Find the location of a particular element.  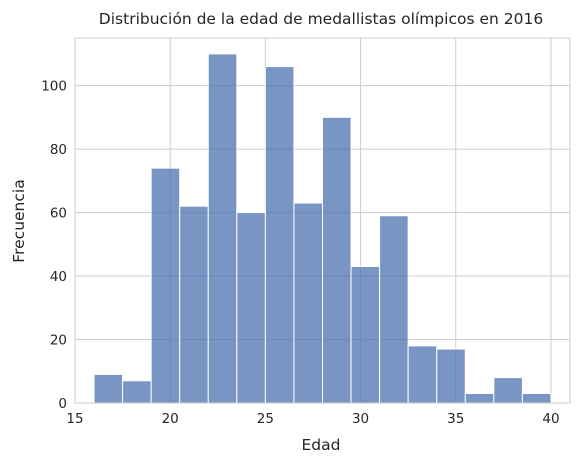

x-tick-labels: 15 20 25 30 35 40 is located at coordinates (312, 419).